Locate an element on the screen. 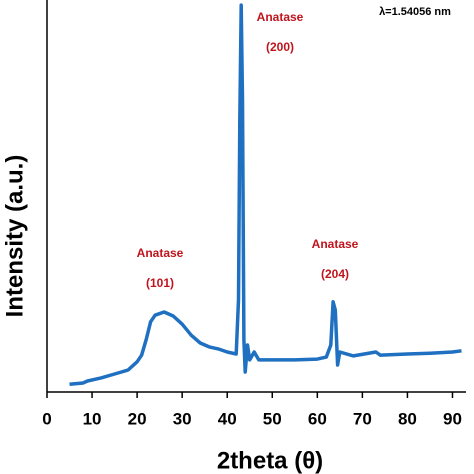 Image resolution: width=474 pixels, height=474 pixels. x-tick-label: 70 is located at coordinates (362, 418).